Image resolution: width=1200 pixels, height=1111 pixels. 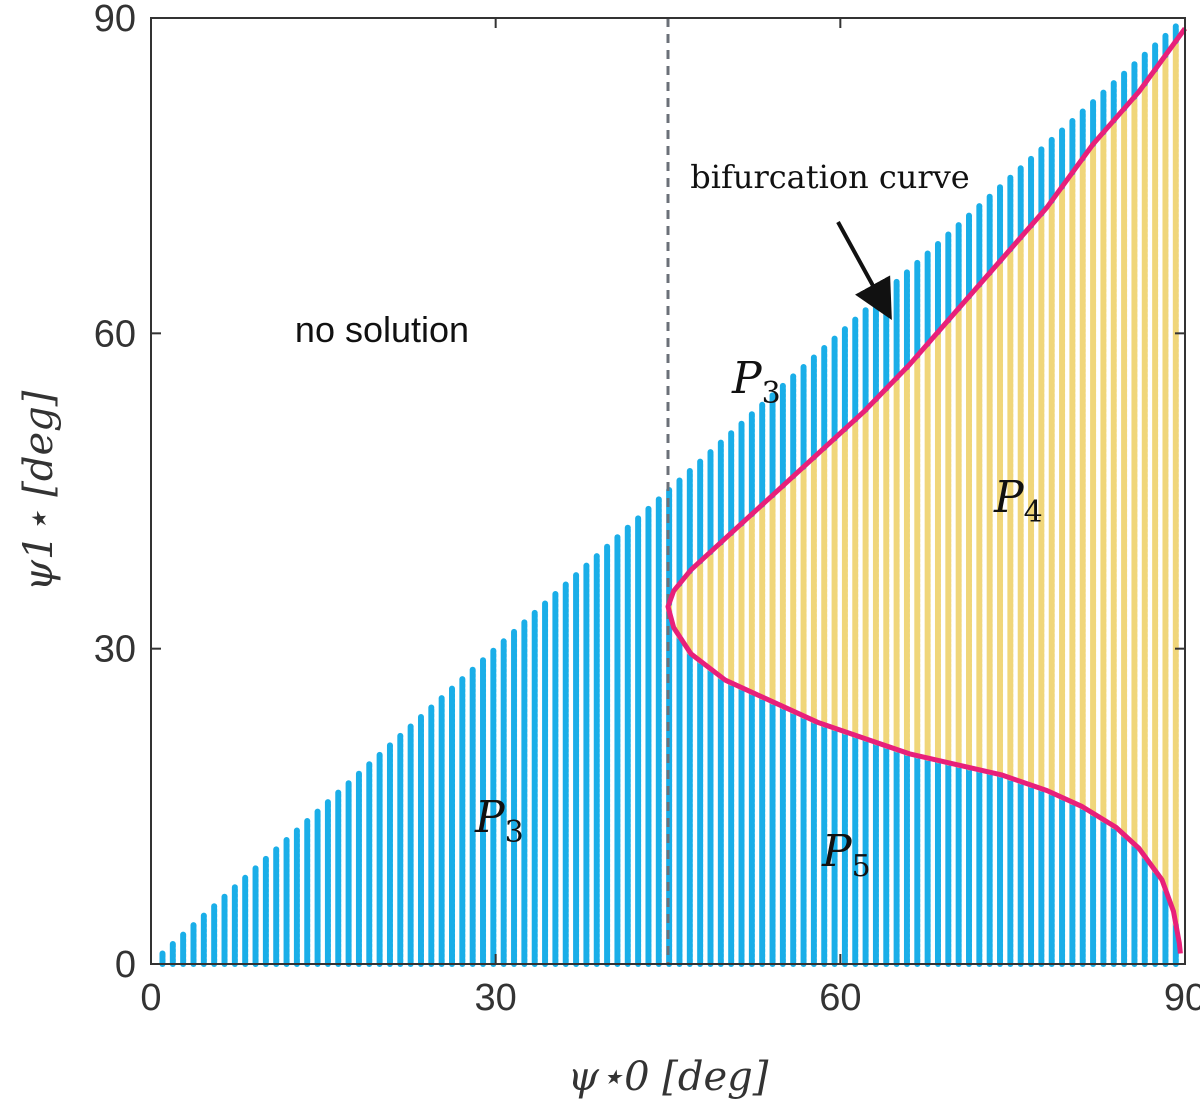 What do you see at coordinates (125, 965) in the screenshot?
I see `y-tick-label: 0` at bounding box center [125, 965].